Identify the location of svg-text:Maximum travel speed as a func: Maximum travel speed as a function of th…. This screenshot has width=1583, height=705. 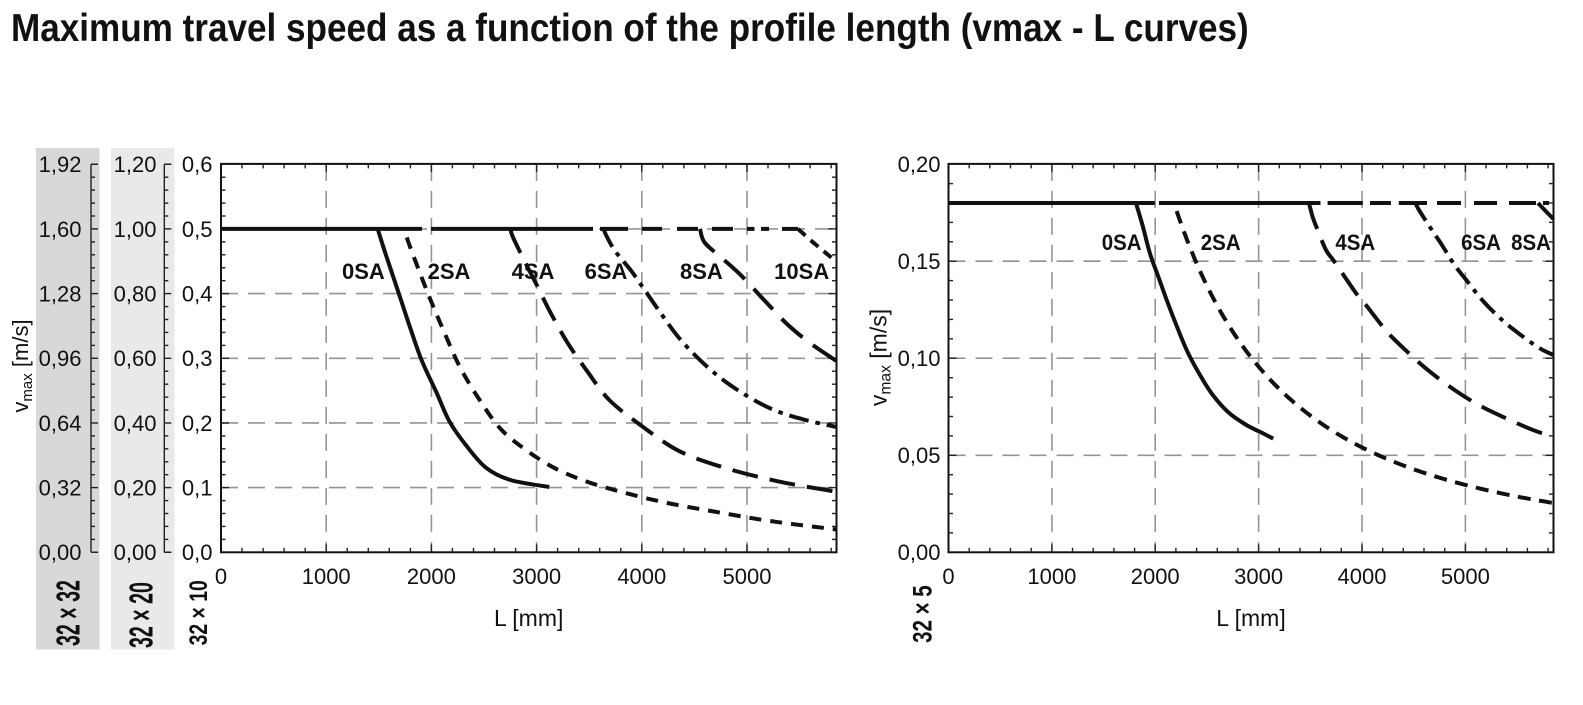
(630, 28).